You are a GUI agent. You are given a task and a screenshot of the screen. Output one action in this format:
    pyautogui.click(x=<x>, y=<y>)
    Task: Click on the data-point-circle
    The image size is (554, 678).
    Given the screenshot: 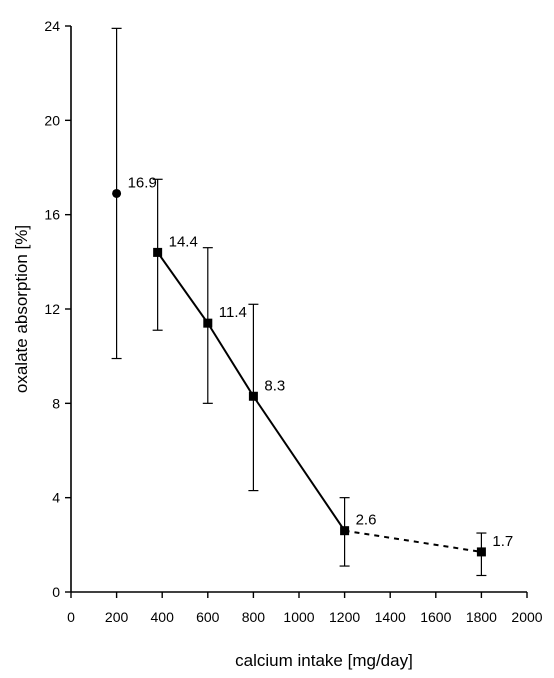 What is the action you would take?
    pyautogui.click(x=117, y=193)
    